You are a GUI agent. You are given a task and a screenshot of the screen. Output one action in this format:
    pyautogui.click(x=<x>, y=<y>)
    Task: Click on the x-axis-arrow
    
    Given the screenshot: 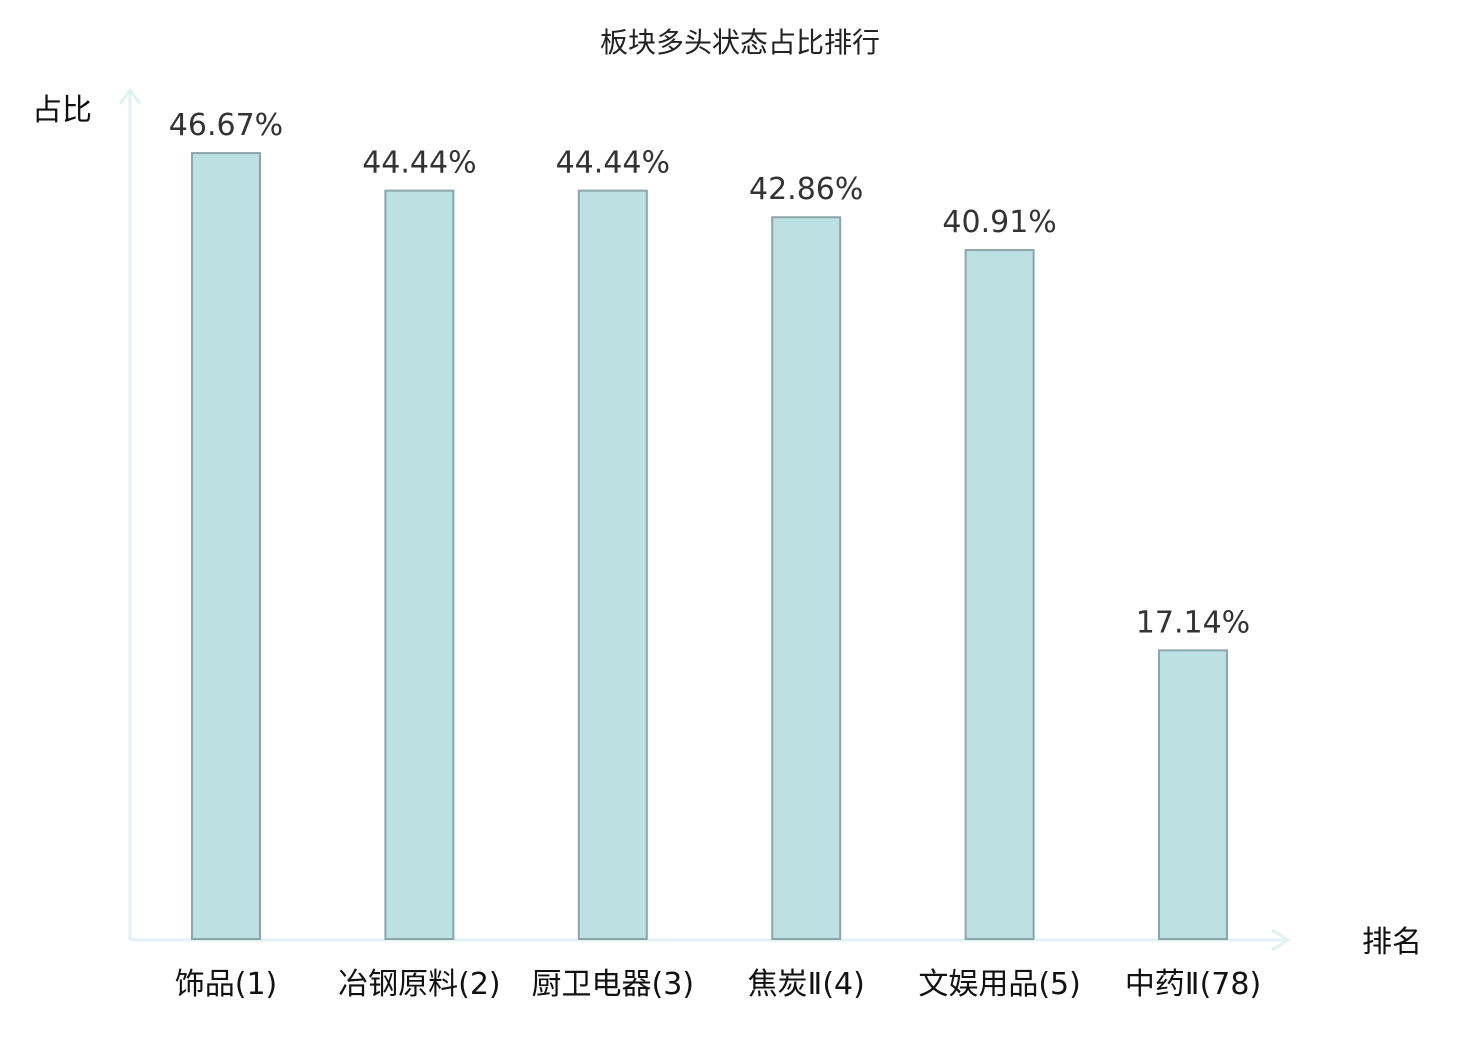 What is the action you would take?
    pyautogui.click(x=1281, y=940)
    